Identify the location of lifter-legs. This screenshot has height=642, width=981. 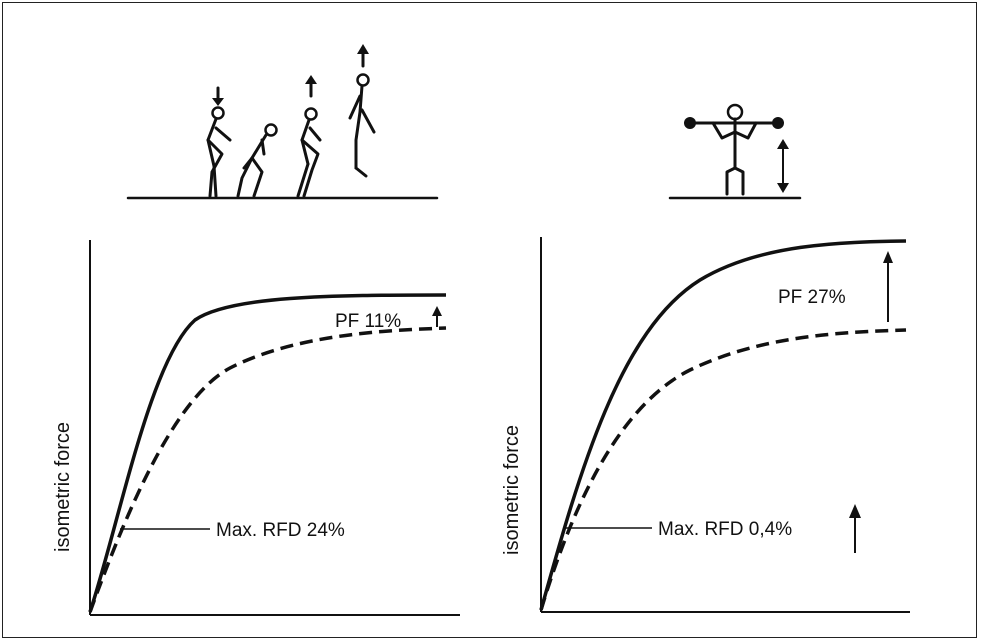
(735, 181).